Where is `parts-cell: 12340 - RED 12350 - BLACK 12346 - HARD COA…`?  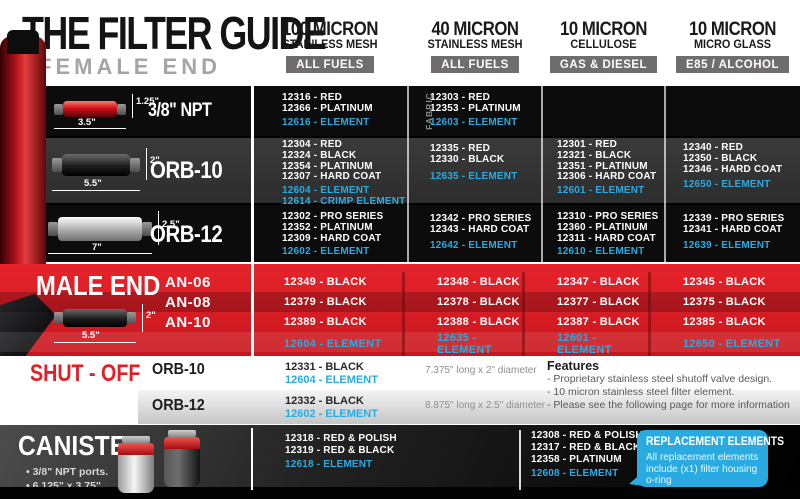
parts-cell: 12340 - RED 12350 - BLACK 12346 - HARD COA… is located at coordinates (732, 173).